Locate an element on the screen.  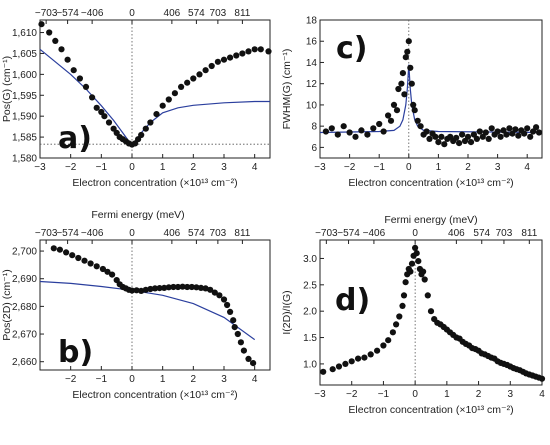
x-axis-label: Electron concentration (×10¹³ cm⁻²) is located at coordinates (430, 183).